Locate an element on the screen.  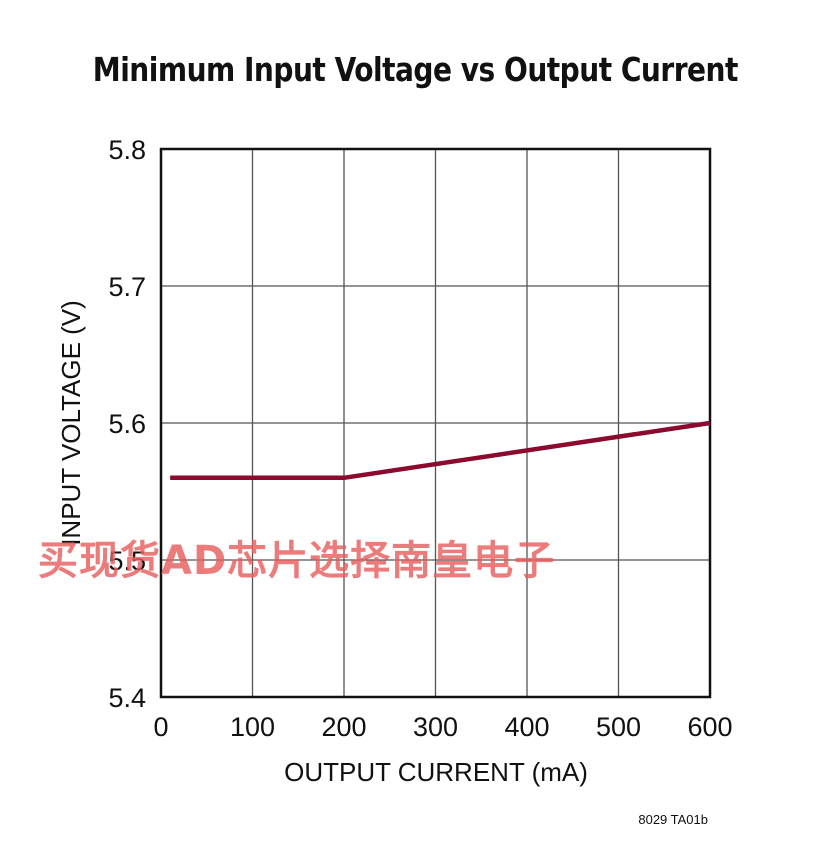
y-tick-label: 5.7 is located at coordinates (127, 287).